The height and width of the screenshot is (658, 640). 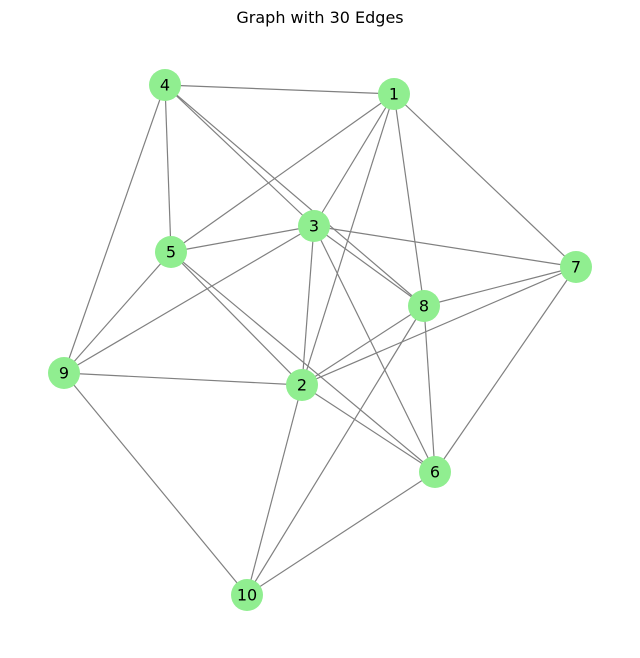 I want to click on node-label: 7, so click(x=576, y=267).